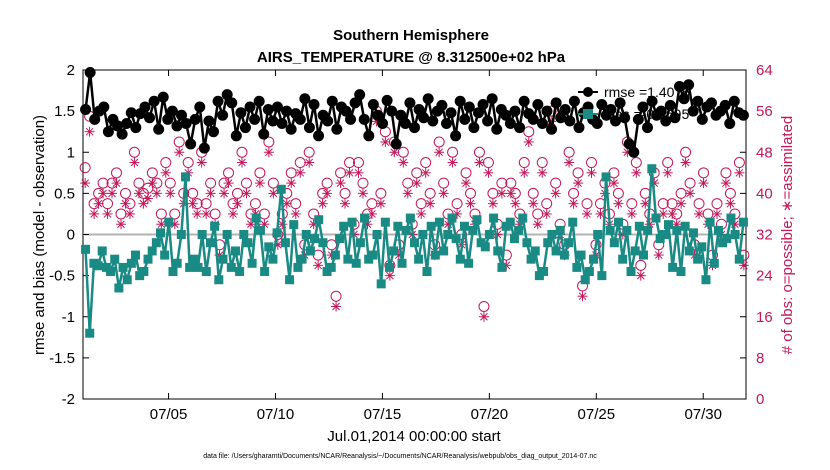 Image resolution: width=830 pixels, height=470 pixels. I want to click on y-tick-label-left: -2, so click(68, 399).